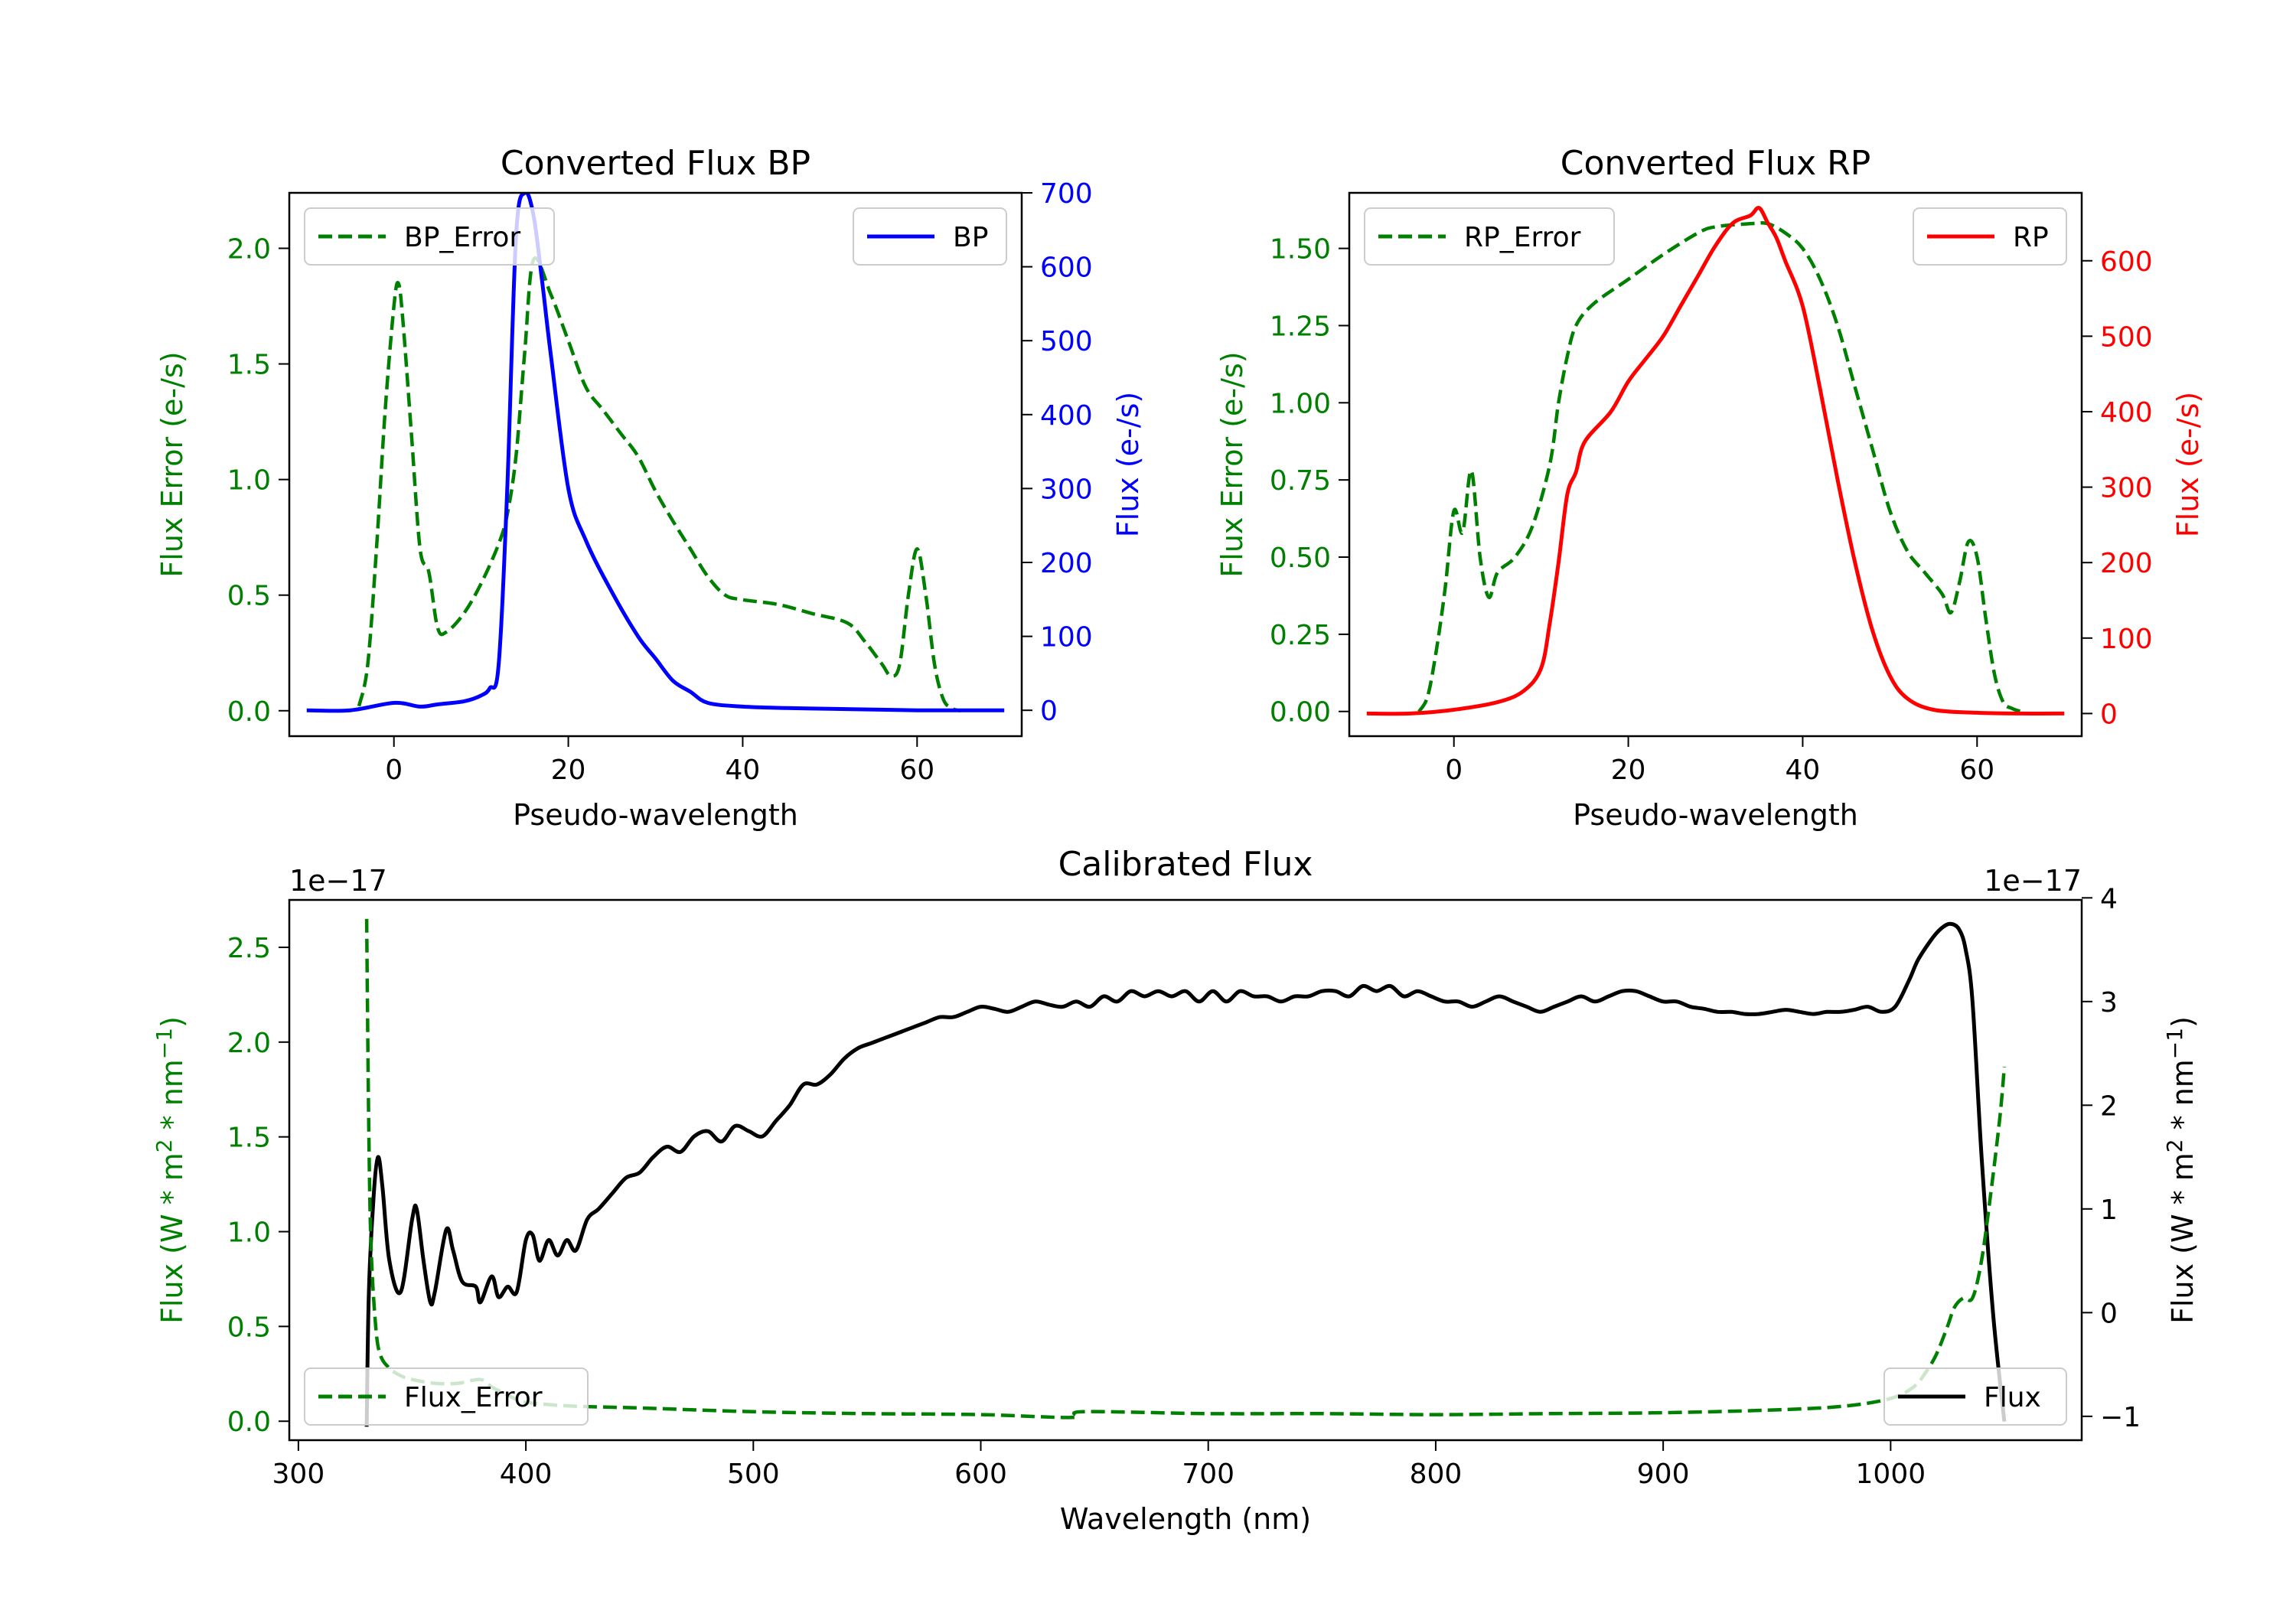 The height and width of the screenshot is (1607, 2296). What do you see at coordinates (1208, 1474) in the screenshot?
I see `chart2-xtick-label-4: 700` at bounding box center [1208, 1474].